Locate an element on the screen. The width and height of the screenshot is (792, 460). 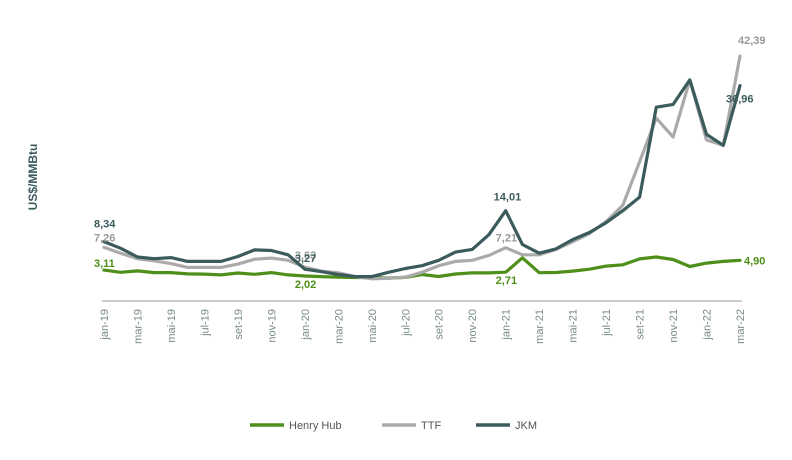
data-label-ttf: 3,63 is located at coordinates (305, 256).